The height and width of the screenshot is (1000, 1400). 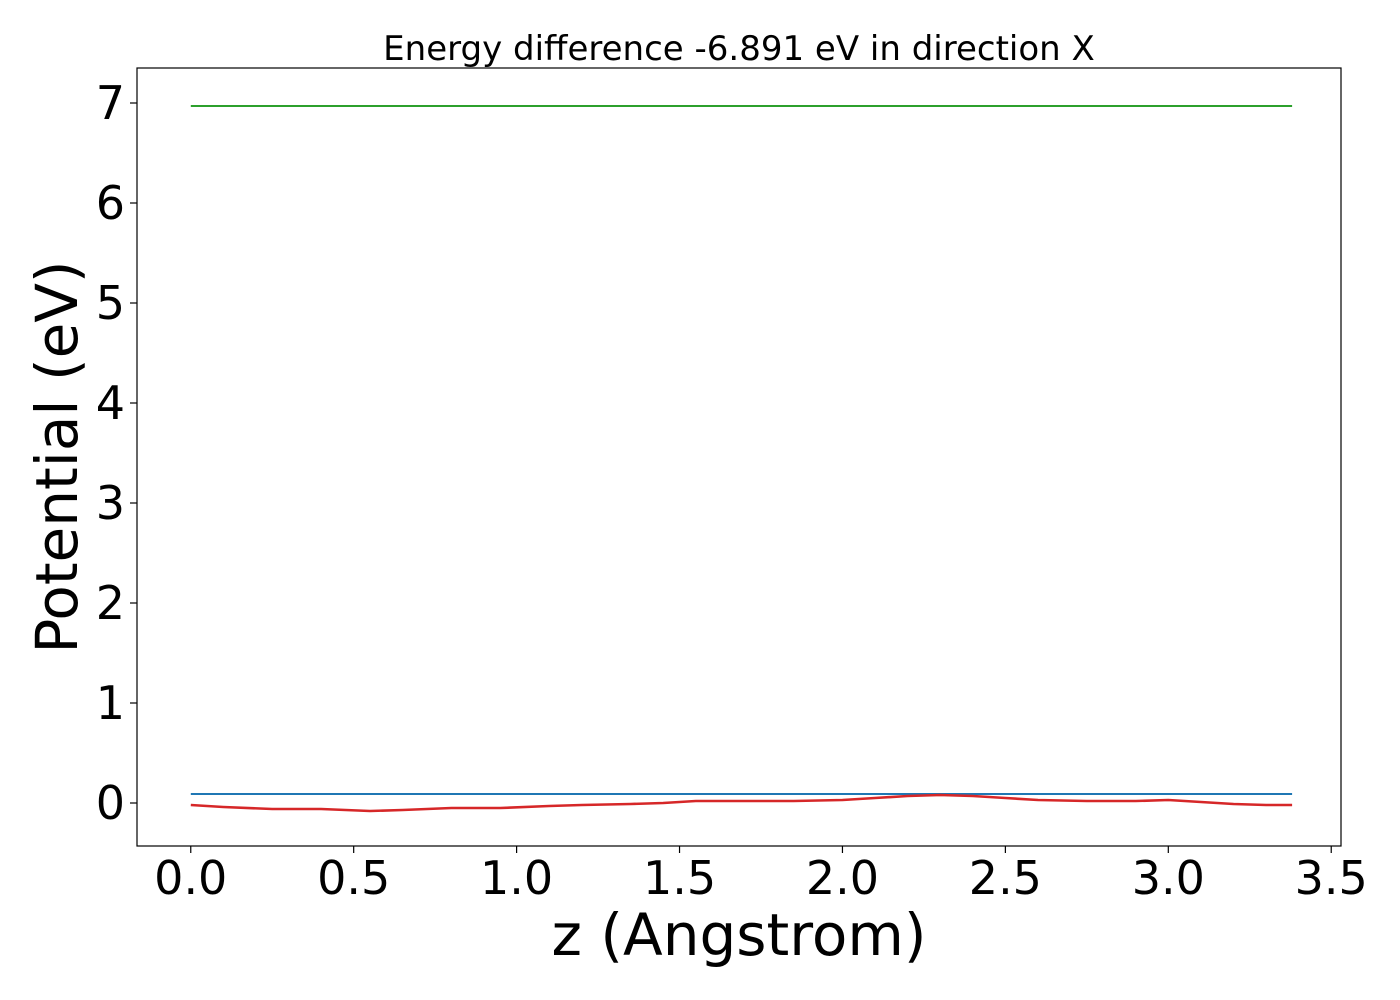 What do you see at coordinates (842, 878) in the screenshot?
I see `x-tick-label: 2.0` at bounding box center [842, 878].